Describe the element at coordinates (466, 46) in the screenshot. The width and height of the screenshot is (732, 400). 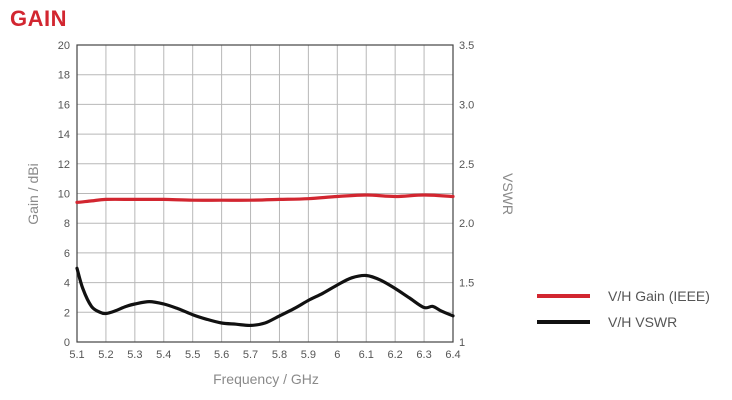
I see `y2-tick-label: 3.5` at that location.